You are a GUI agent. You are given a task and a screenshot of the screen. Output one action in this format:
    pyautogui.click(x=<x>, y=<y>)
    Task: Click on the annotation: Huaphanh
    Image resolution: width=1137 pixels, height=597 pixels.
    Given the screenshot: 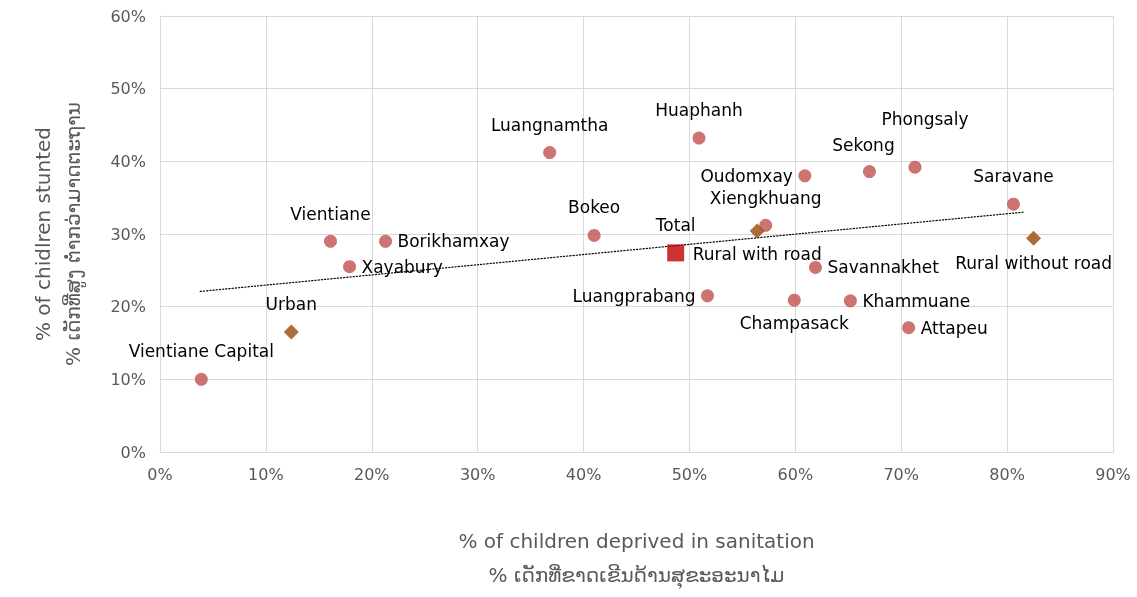 What is the action you would take?
    pyautogui.click(x=699, y=110)
    